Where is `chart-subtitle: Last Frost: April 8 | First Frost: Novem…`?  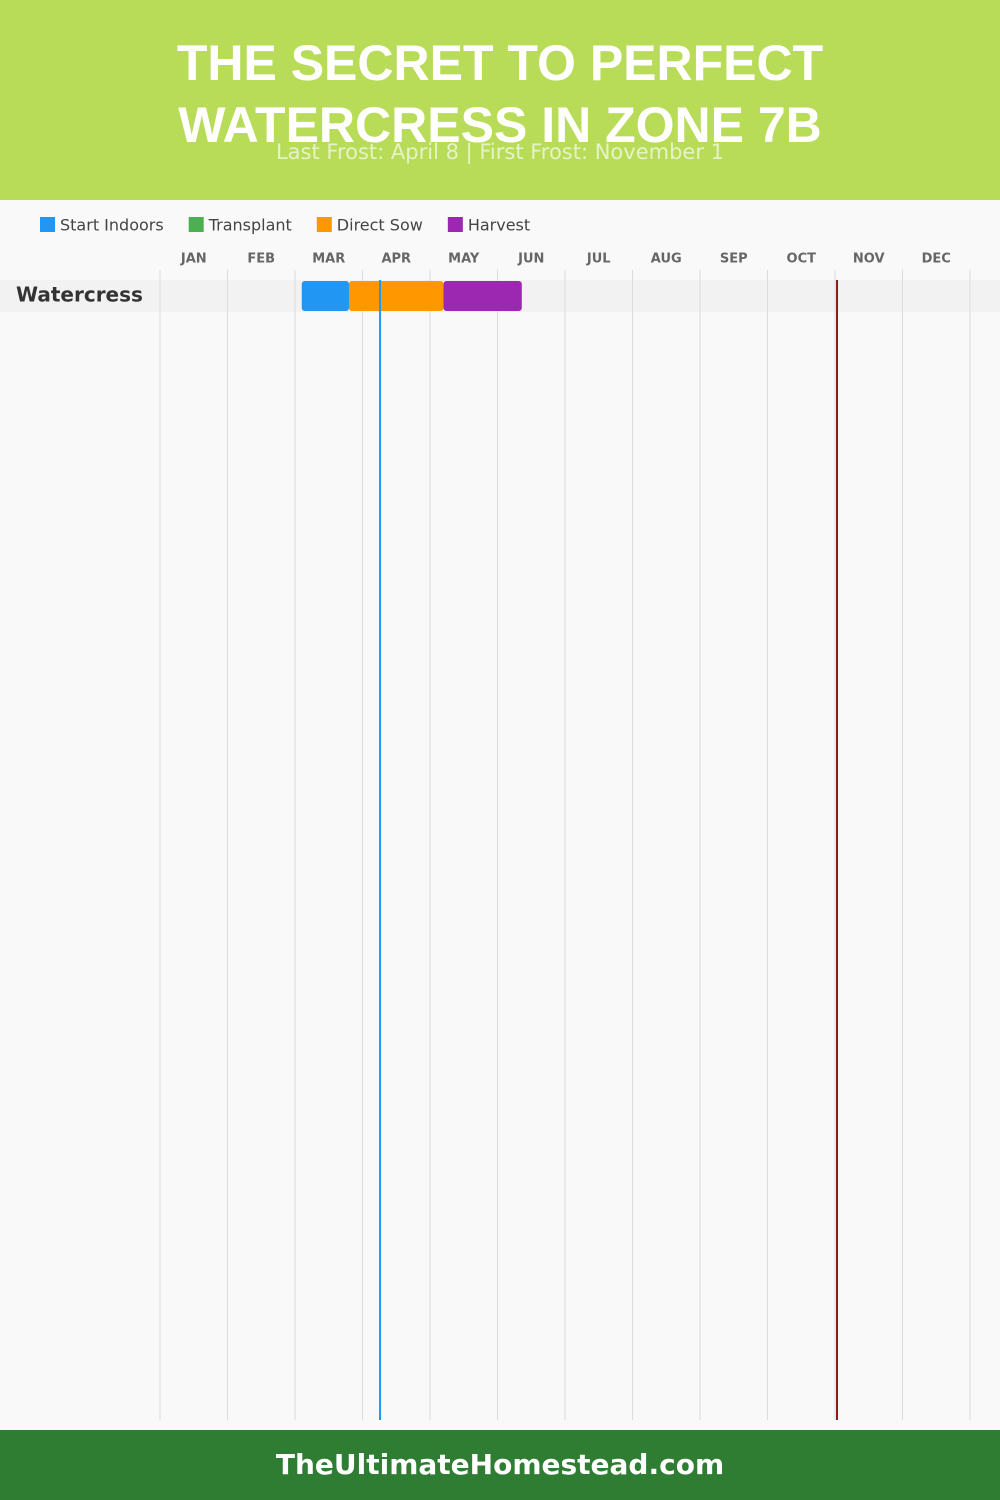 chart-subtitle: Last Frost: April 8 | First Frost: Novem… is located at coordinates (500, 152).